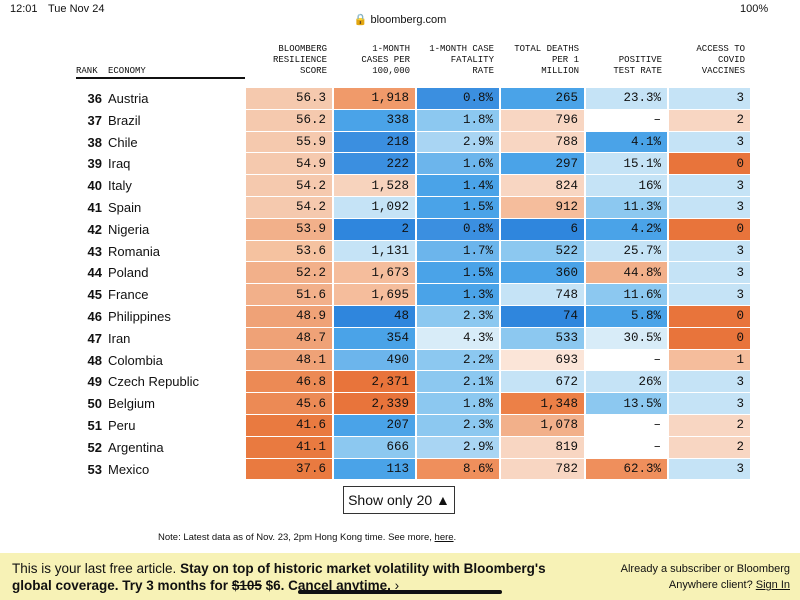 Image resolution: width=800 pixels, height=600 pixels. What do you see at coordinates (289, 382) in the screenshot?
I see `table-cell: 46.8` at bounding box center [289, 382].